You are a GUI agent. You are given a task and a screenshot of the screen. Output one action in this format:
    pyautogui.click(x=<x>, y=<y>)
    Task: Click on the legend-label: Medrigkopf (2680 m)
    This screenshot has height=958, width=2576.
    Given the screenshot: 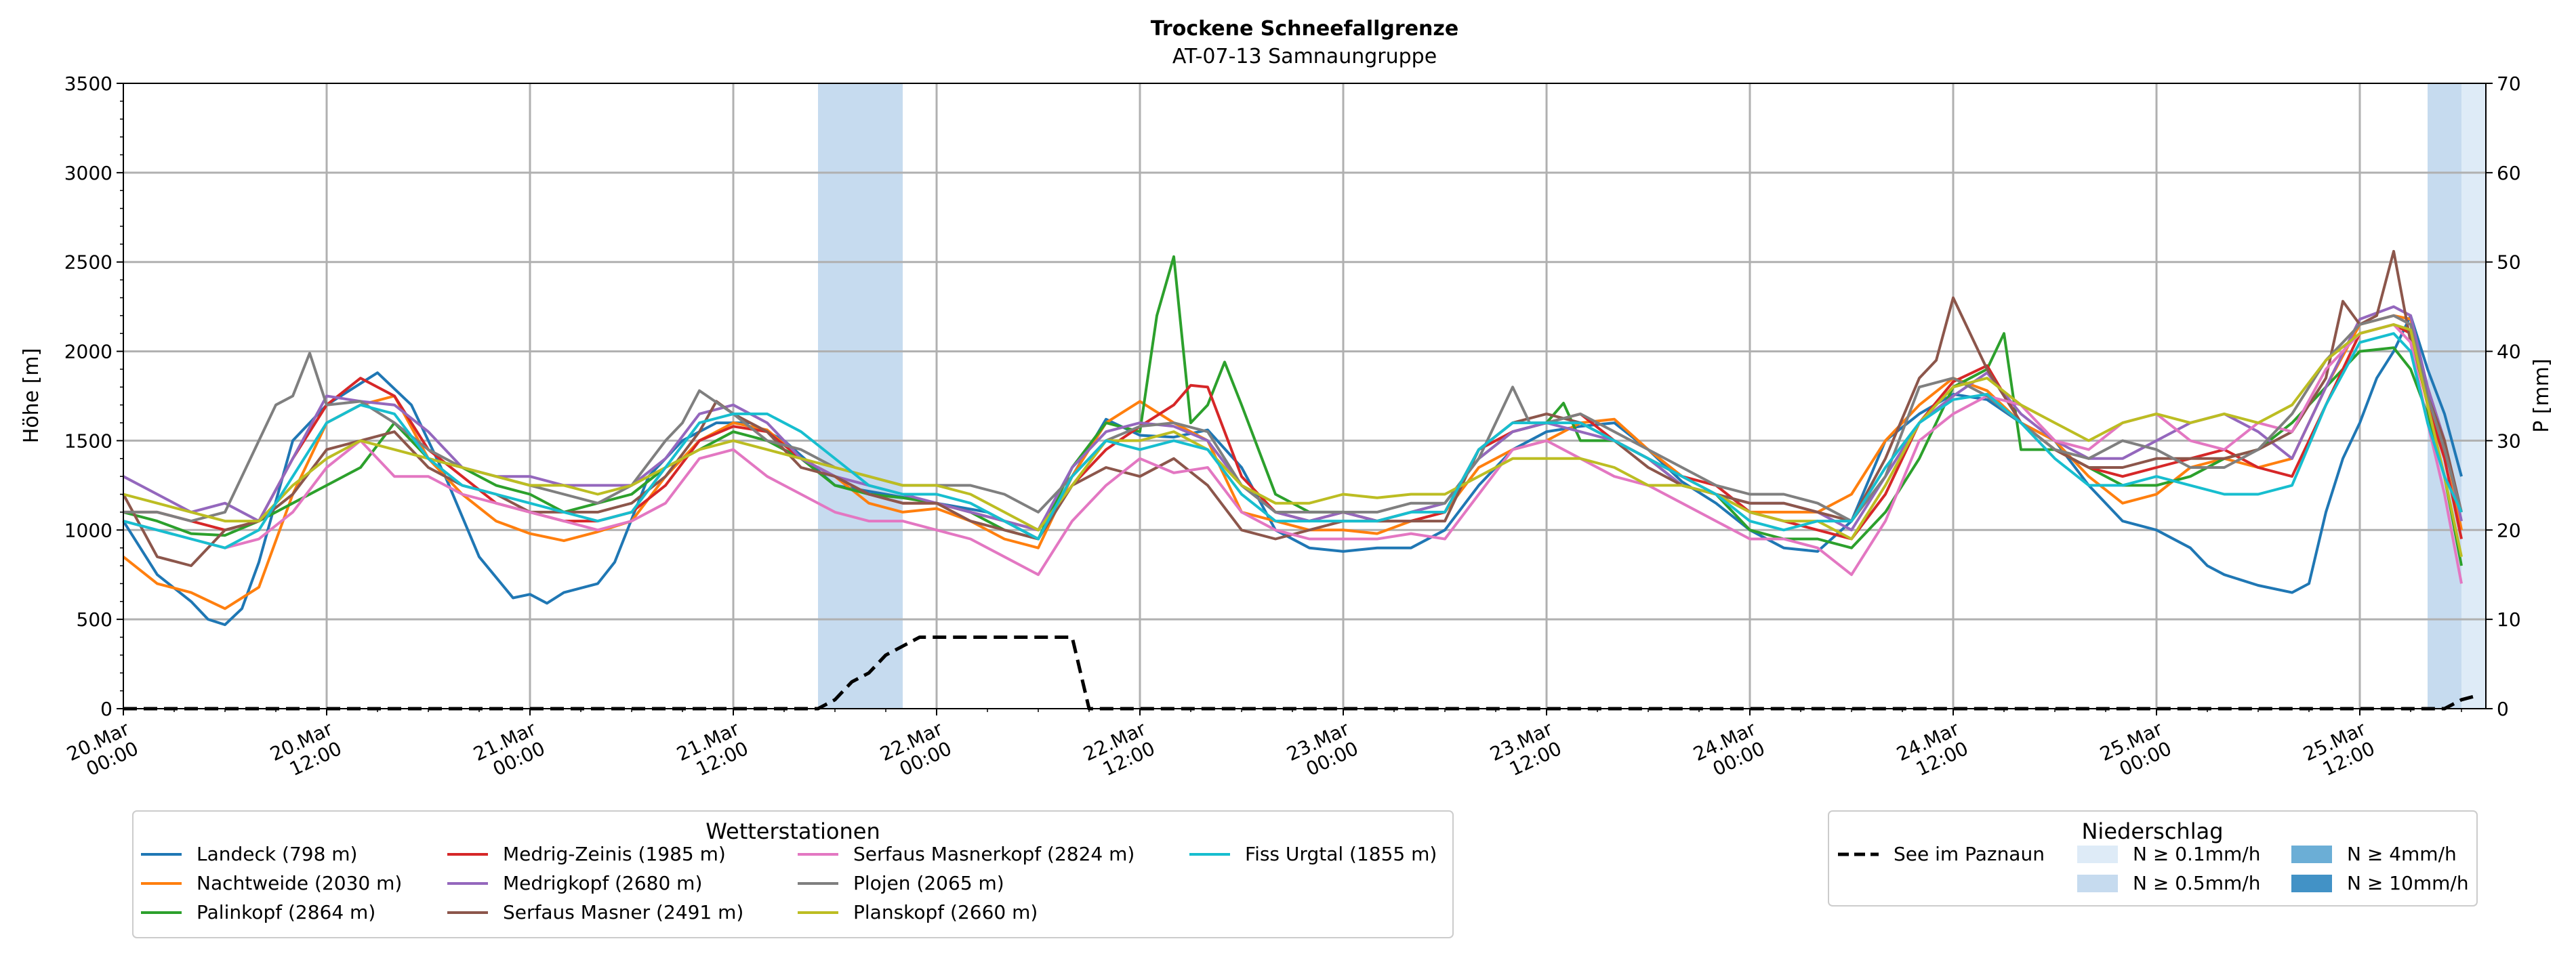 What is the action you would take?
    pyautogui.click(x=603, y=883)
    